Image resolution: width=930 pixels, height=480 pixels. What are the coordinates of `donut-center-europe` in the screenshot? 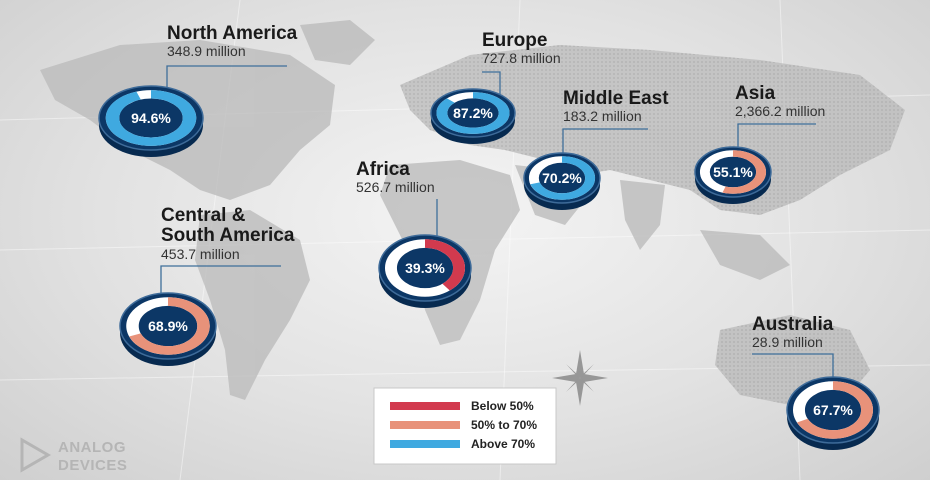 It's located at (473, 113).